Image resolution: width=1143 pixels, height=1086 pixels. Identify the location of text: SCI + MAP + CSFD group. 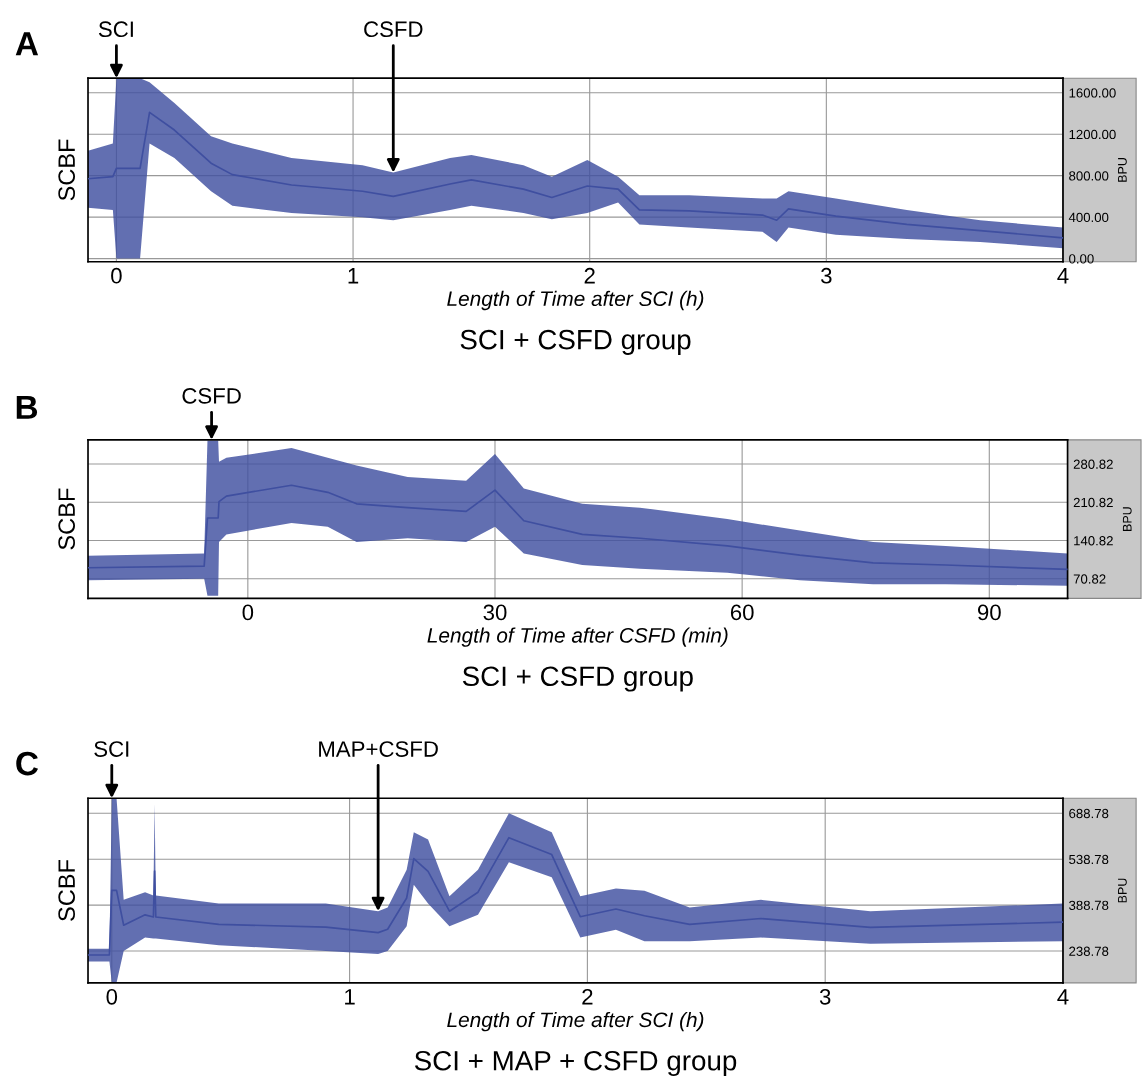
(575, 1063).